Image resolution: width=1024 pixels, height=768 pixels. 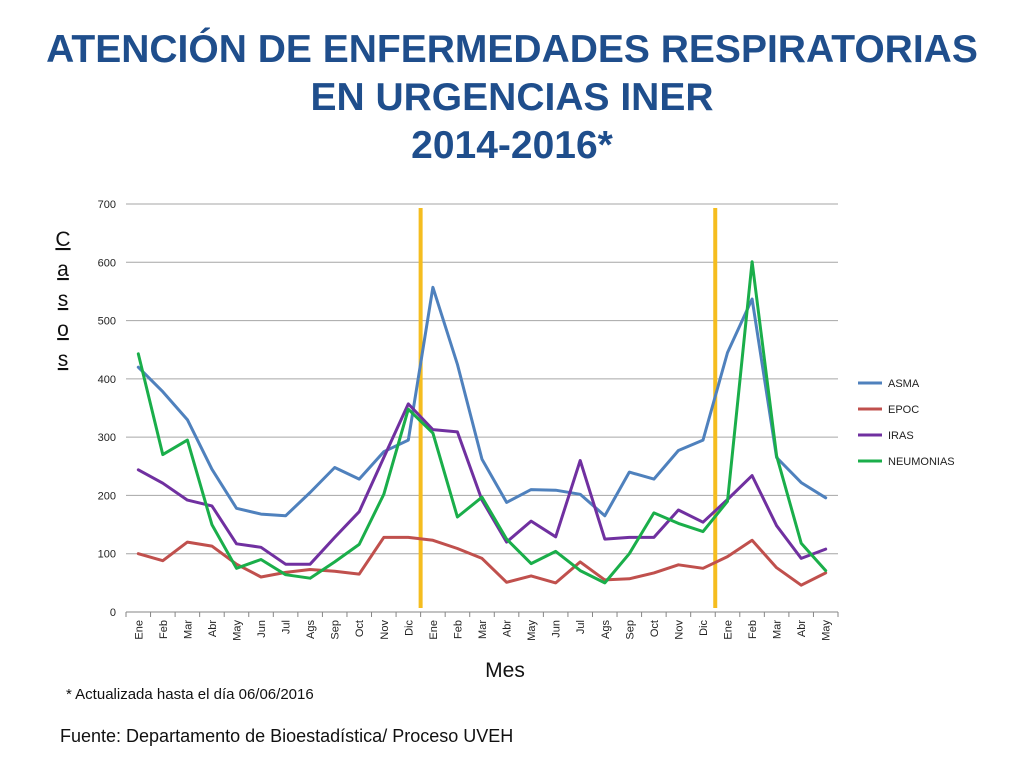 I want to click on legend-label: EPOC, so click(x=903, y=410).